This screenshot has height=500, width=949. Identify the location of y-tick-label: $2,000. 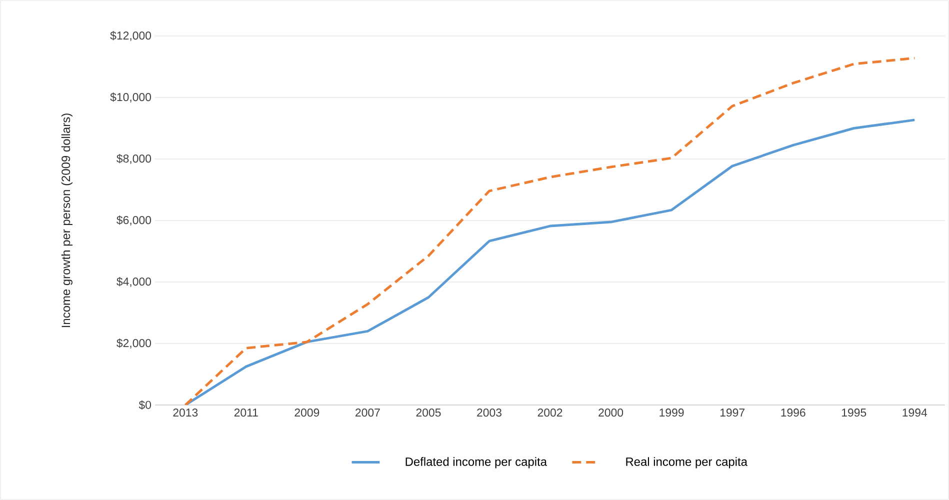
(134, 343).